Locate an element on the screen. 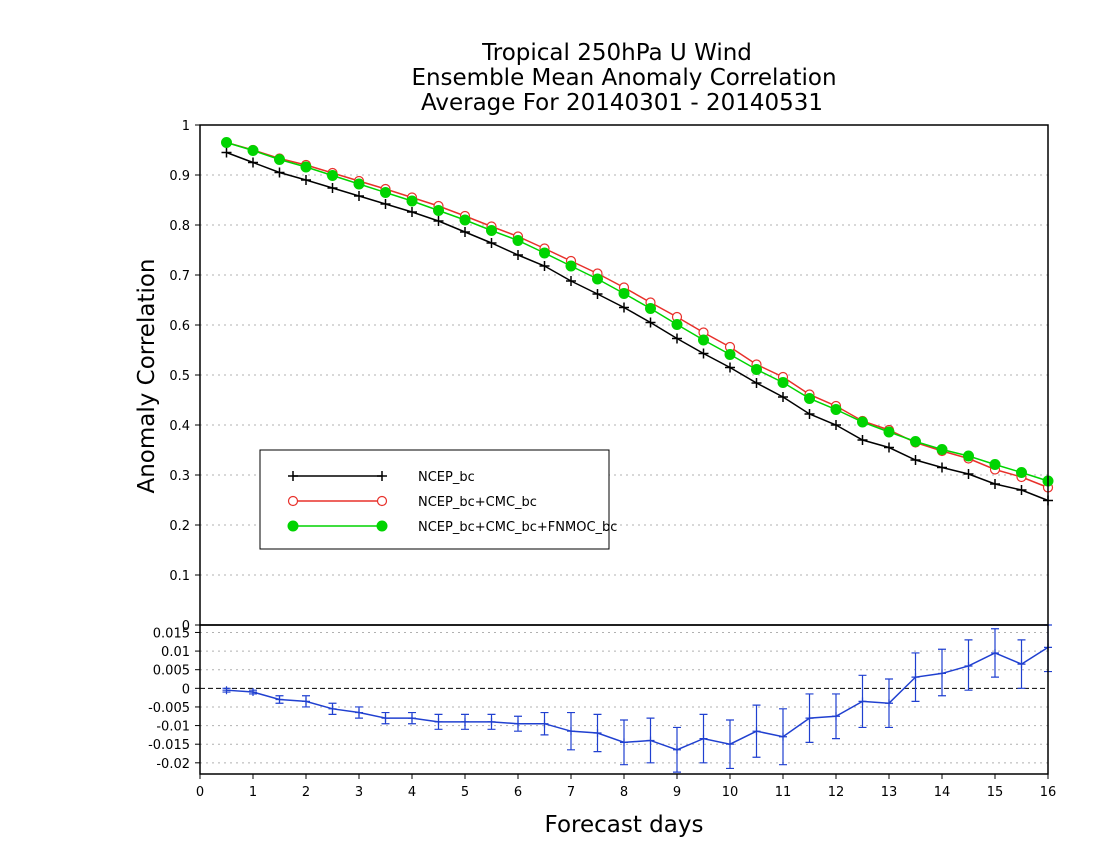  difference-y-tick-label: -0.02 is located at coordinates (173, 764).